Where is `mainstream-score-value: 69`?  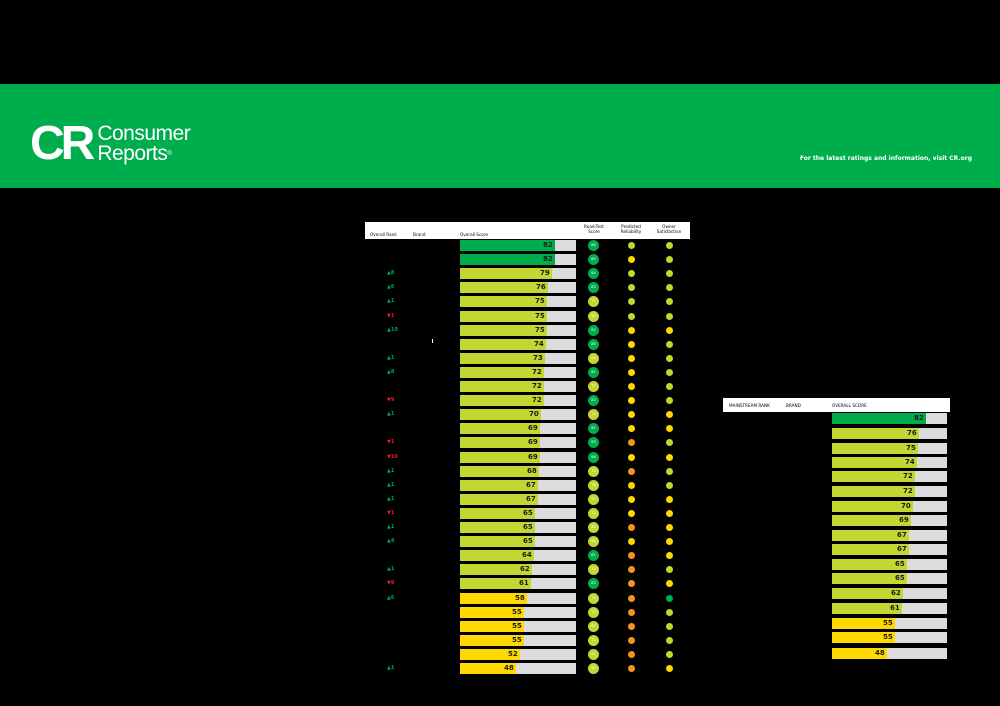
mainstream-score-value: 69 is located at coordinates (904, 520).